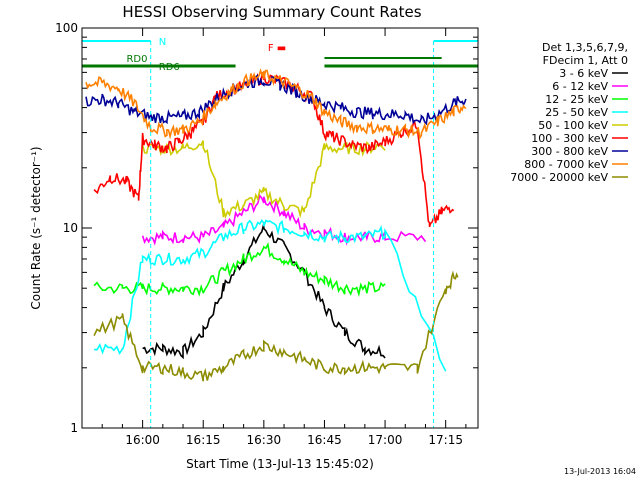 Image resolution: width=640 pixels, height=480 pixels. I want to click on legend-label-7: 800 - 7000 keV, so click(566, 164).